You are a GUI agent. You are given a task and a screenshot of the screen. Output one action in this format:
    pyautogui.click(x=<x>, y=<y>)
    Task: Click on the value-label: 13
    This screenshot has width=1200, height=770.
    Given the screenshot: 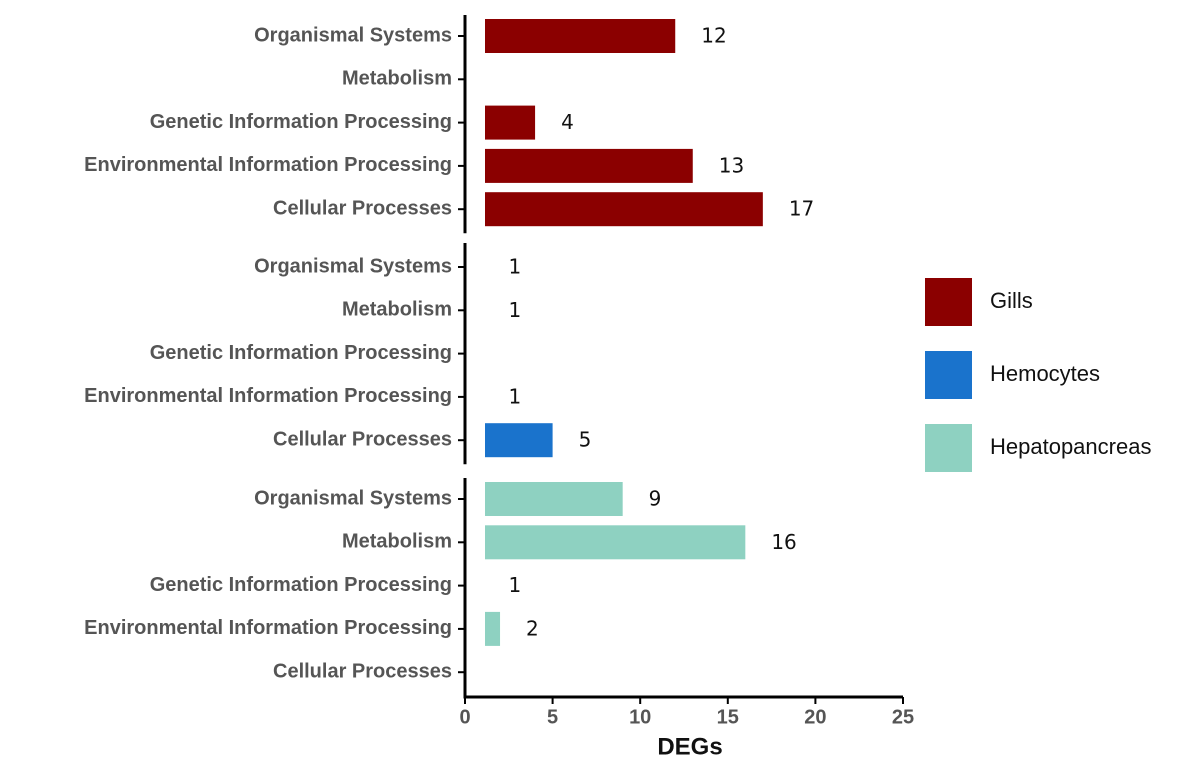 What is the action you would take?
    pyautogui.click(x=731, y=165)
    